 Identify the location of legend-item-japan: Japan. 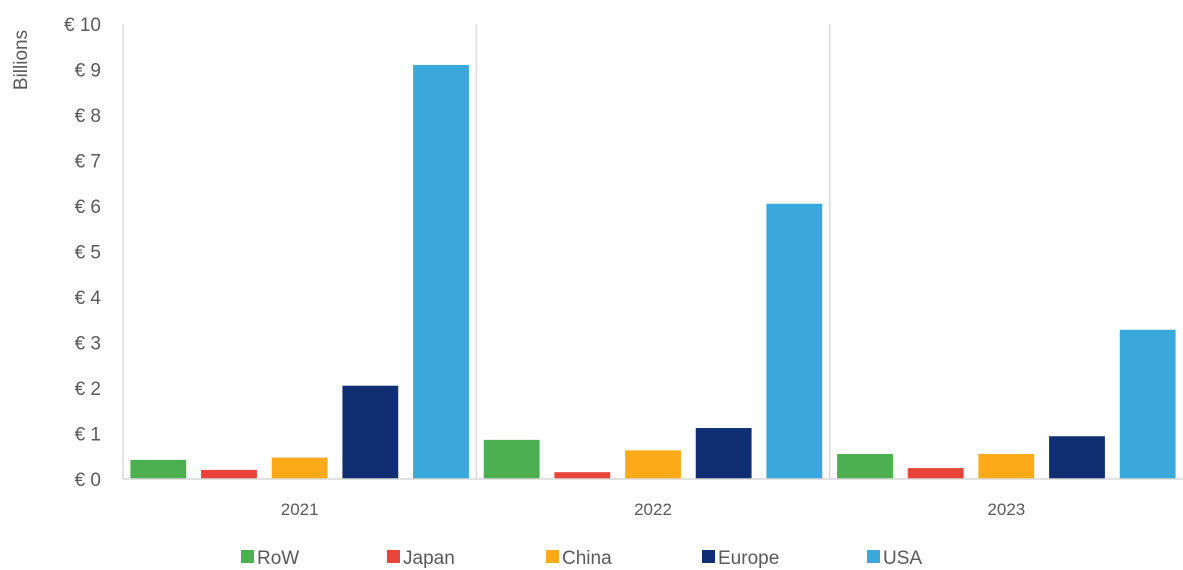
(421, 558).